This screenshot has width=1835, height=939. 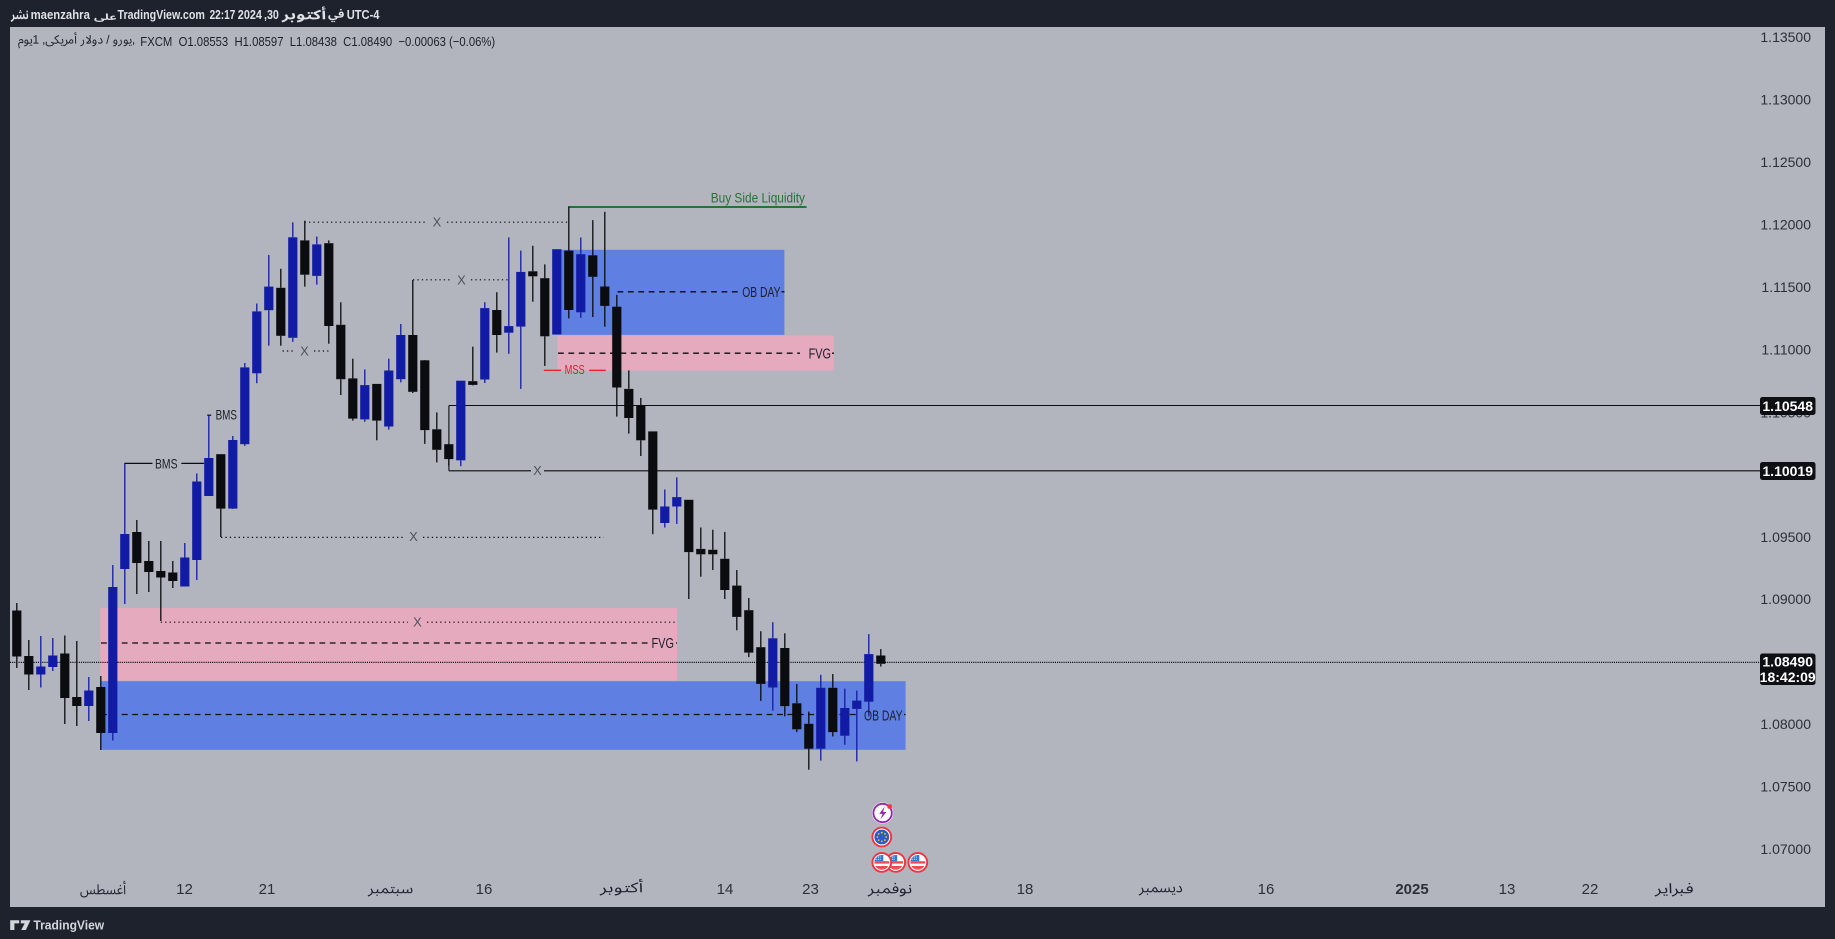 I want to click on svg-text: 1.12500, so click(x=1785, y=162).